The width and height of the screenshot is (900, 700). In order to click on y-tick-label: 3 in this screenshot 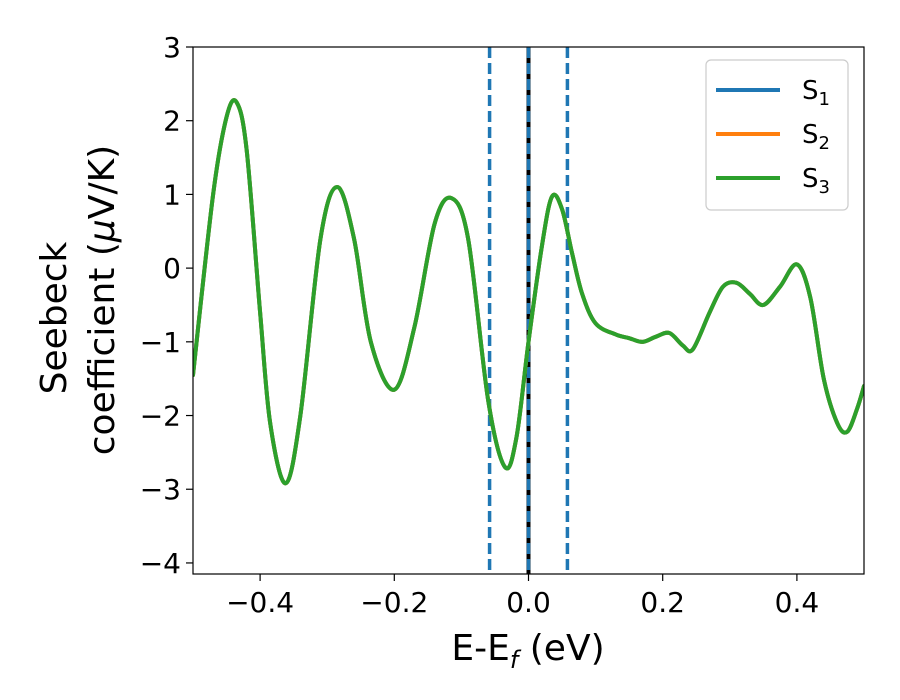, I will do `click(172, 47)`.